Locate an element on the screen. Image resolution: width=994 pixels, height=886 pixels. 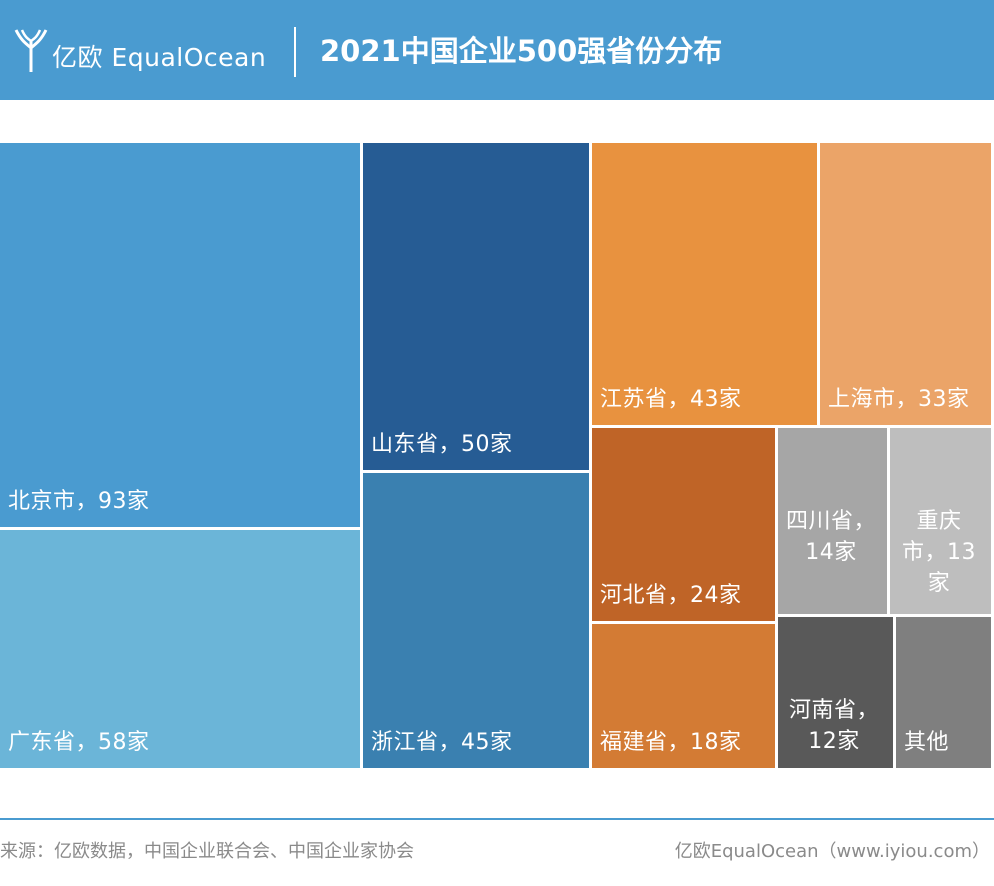
footer-divider is located at coordinates (497, 819).